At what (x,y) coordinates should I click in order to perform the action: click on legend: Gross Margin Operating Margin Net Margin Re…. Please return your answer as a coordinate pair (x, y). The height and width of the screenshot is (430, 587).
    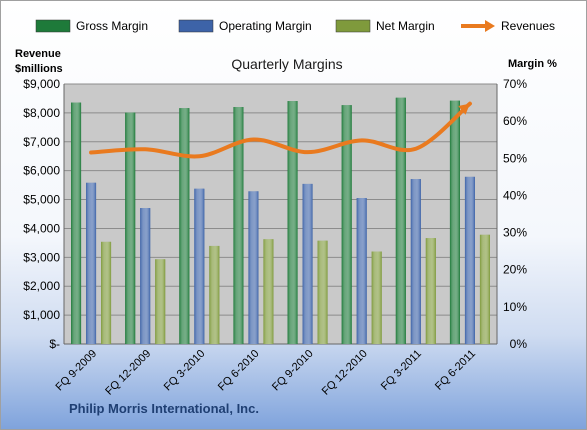
    Looking at the image, I should click on (295, 26).